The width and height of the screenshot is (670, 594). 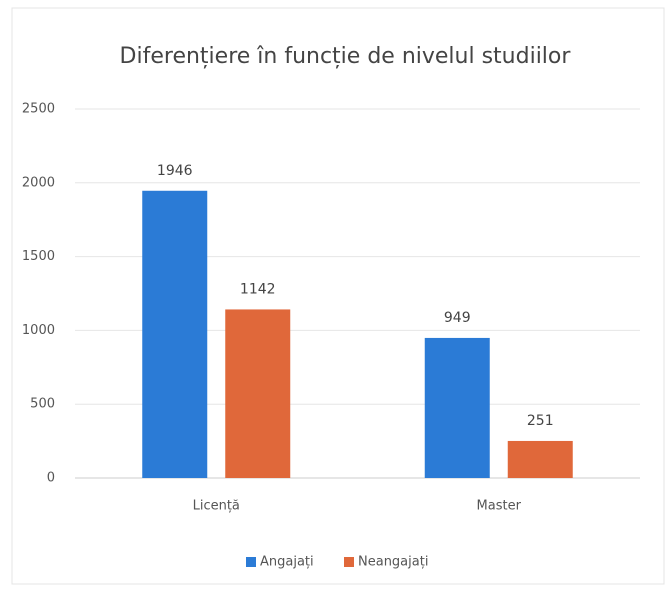 I want to click on y-tick-label: 0, so click(x=51, y=478).